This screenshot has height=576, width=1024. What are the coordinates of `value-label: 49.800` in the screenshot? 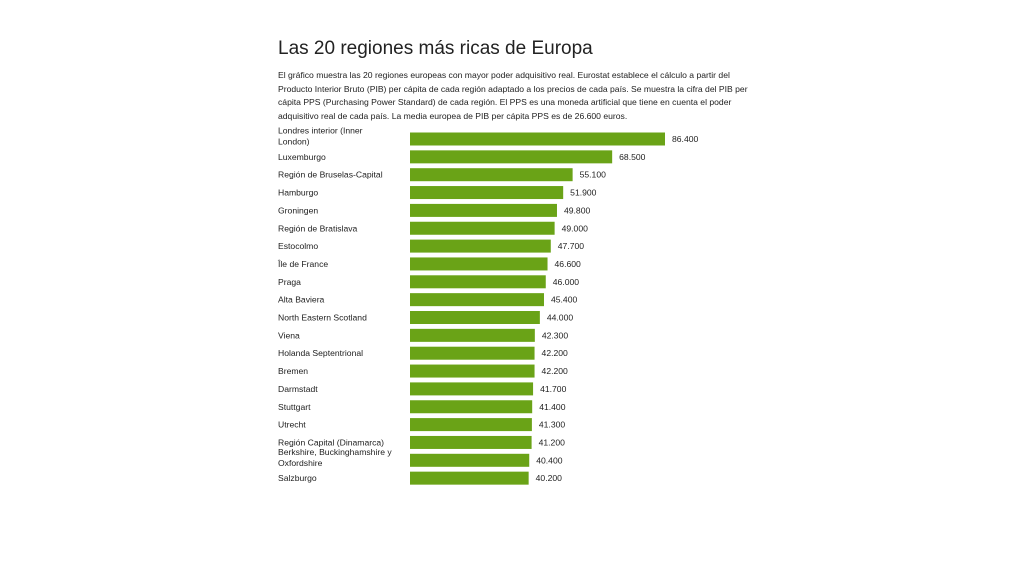 It's located at (577, 210).